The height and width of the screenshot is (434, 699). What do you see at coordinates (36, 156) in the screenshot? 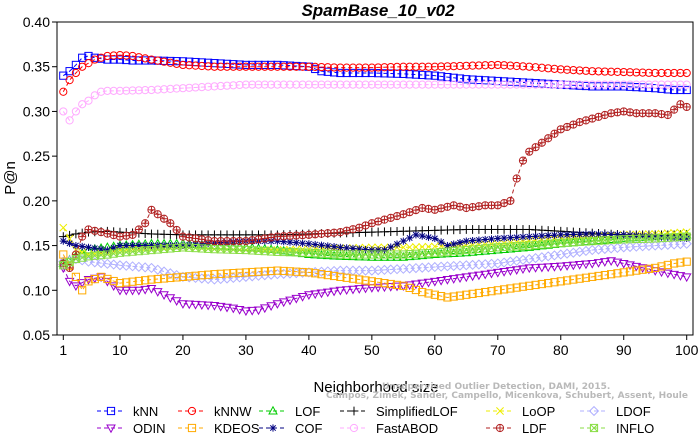
I see `y-tick-label: 0.25` at bounding box center [36, 156].